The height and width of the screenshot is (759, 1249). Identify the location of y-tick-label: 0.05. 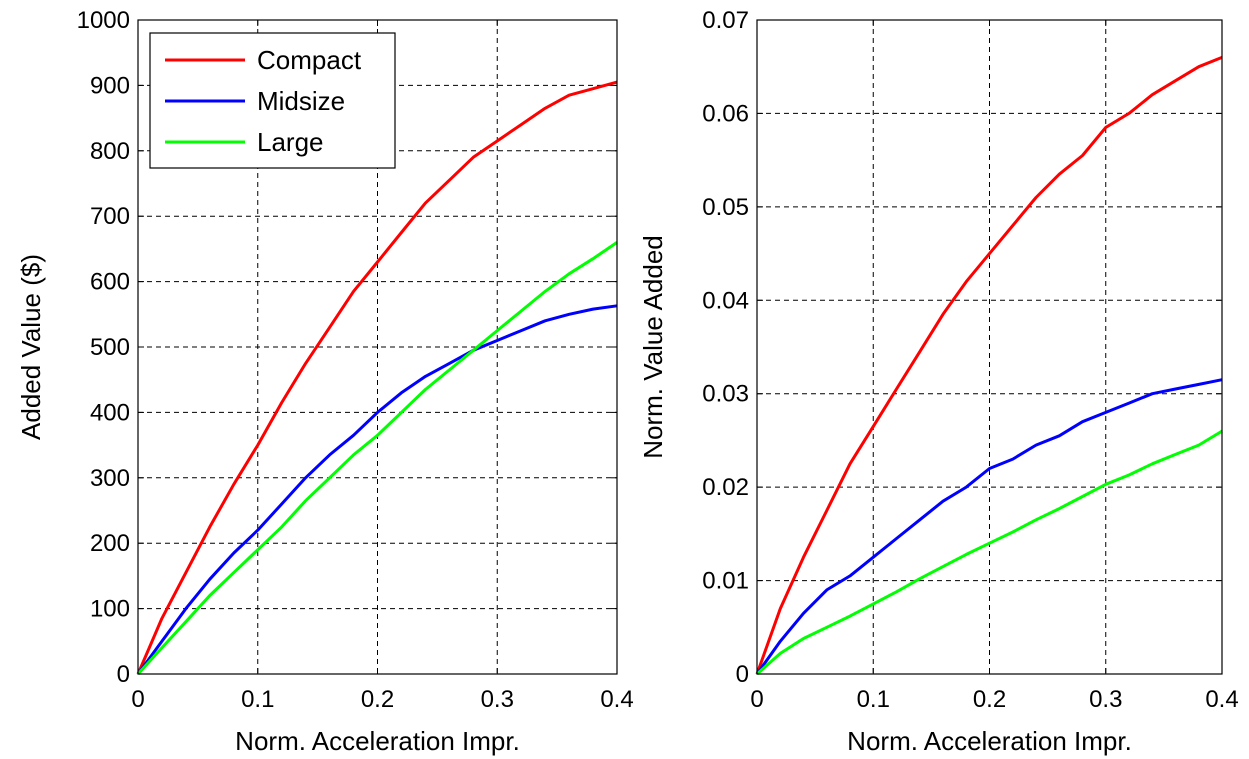
(725, 207).